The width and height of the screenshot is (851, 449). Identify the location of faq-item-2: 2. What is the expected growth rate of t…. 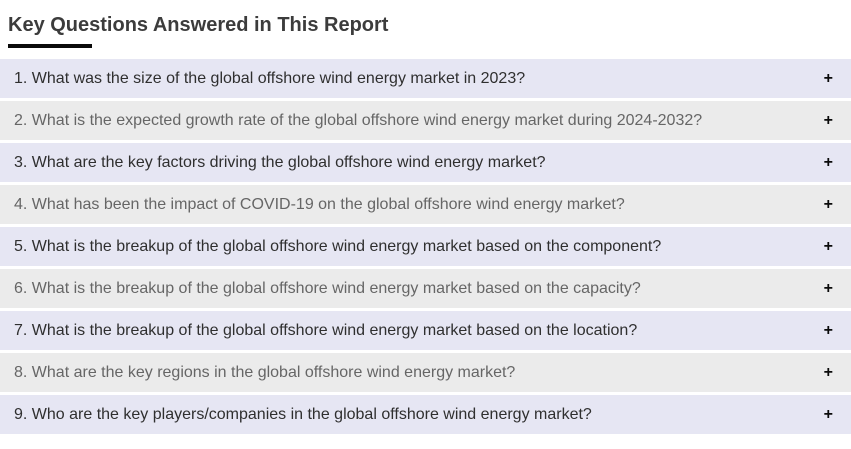
(425, 120).